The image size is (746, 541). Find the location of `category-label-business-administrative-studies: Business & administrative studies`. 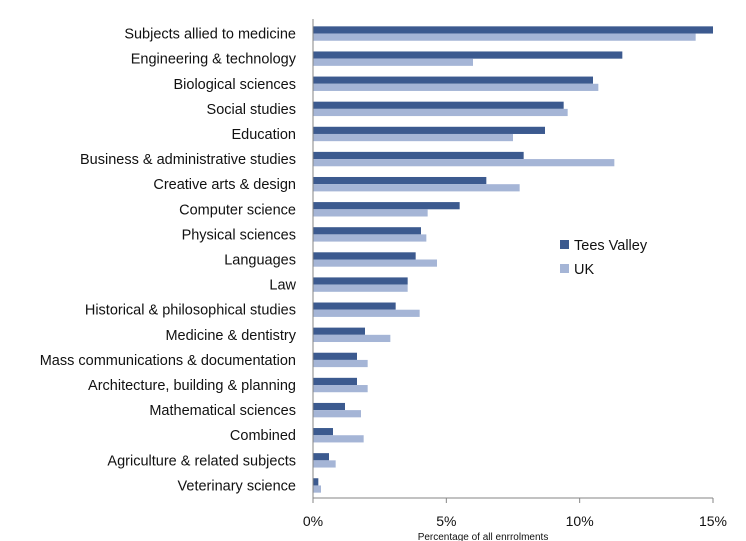

category-label-business-administrative-studies: Business & administrative studies is located at coordinates (188, 160).